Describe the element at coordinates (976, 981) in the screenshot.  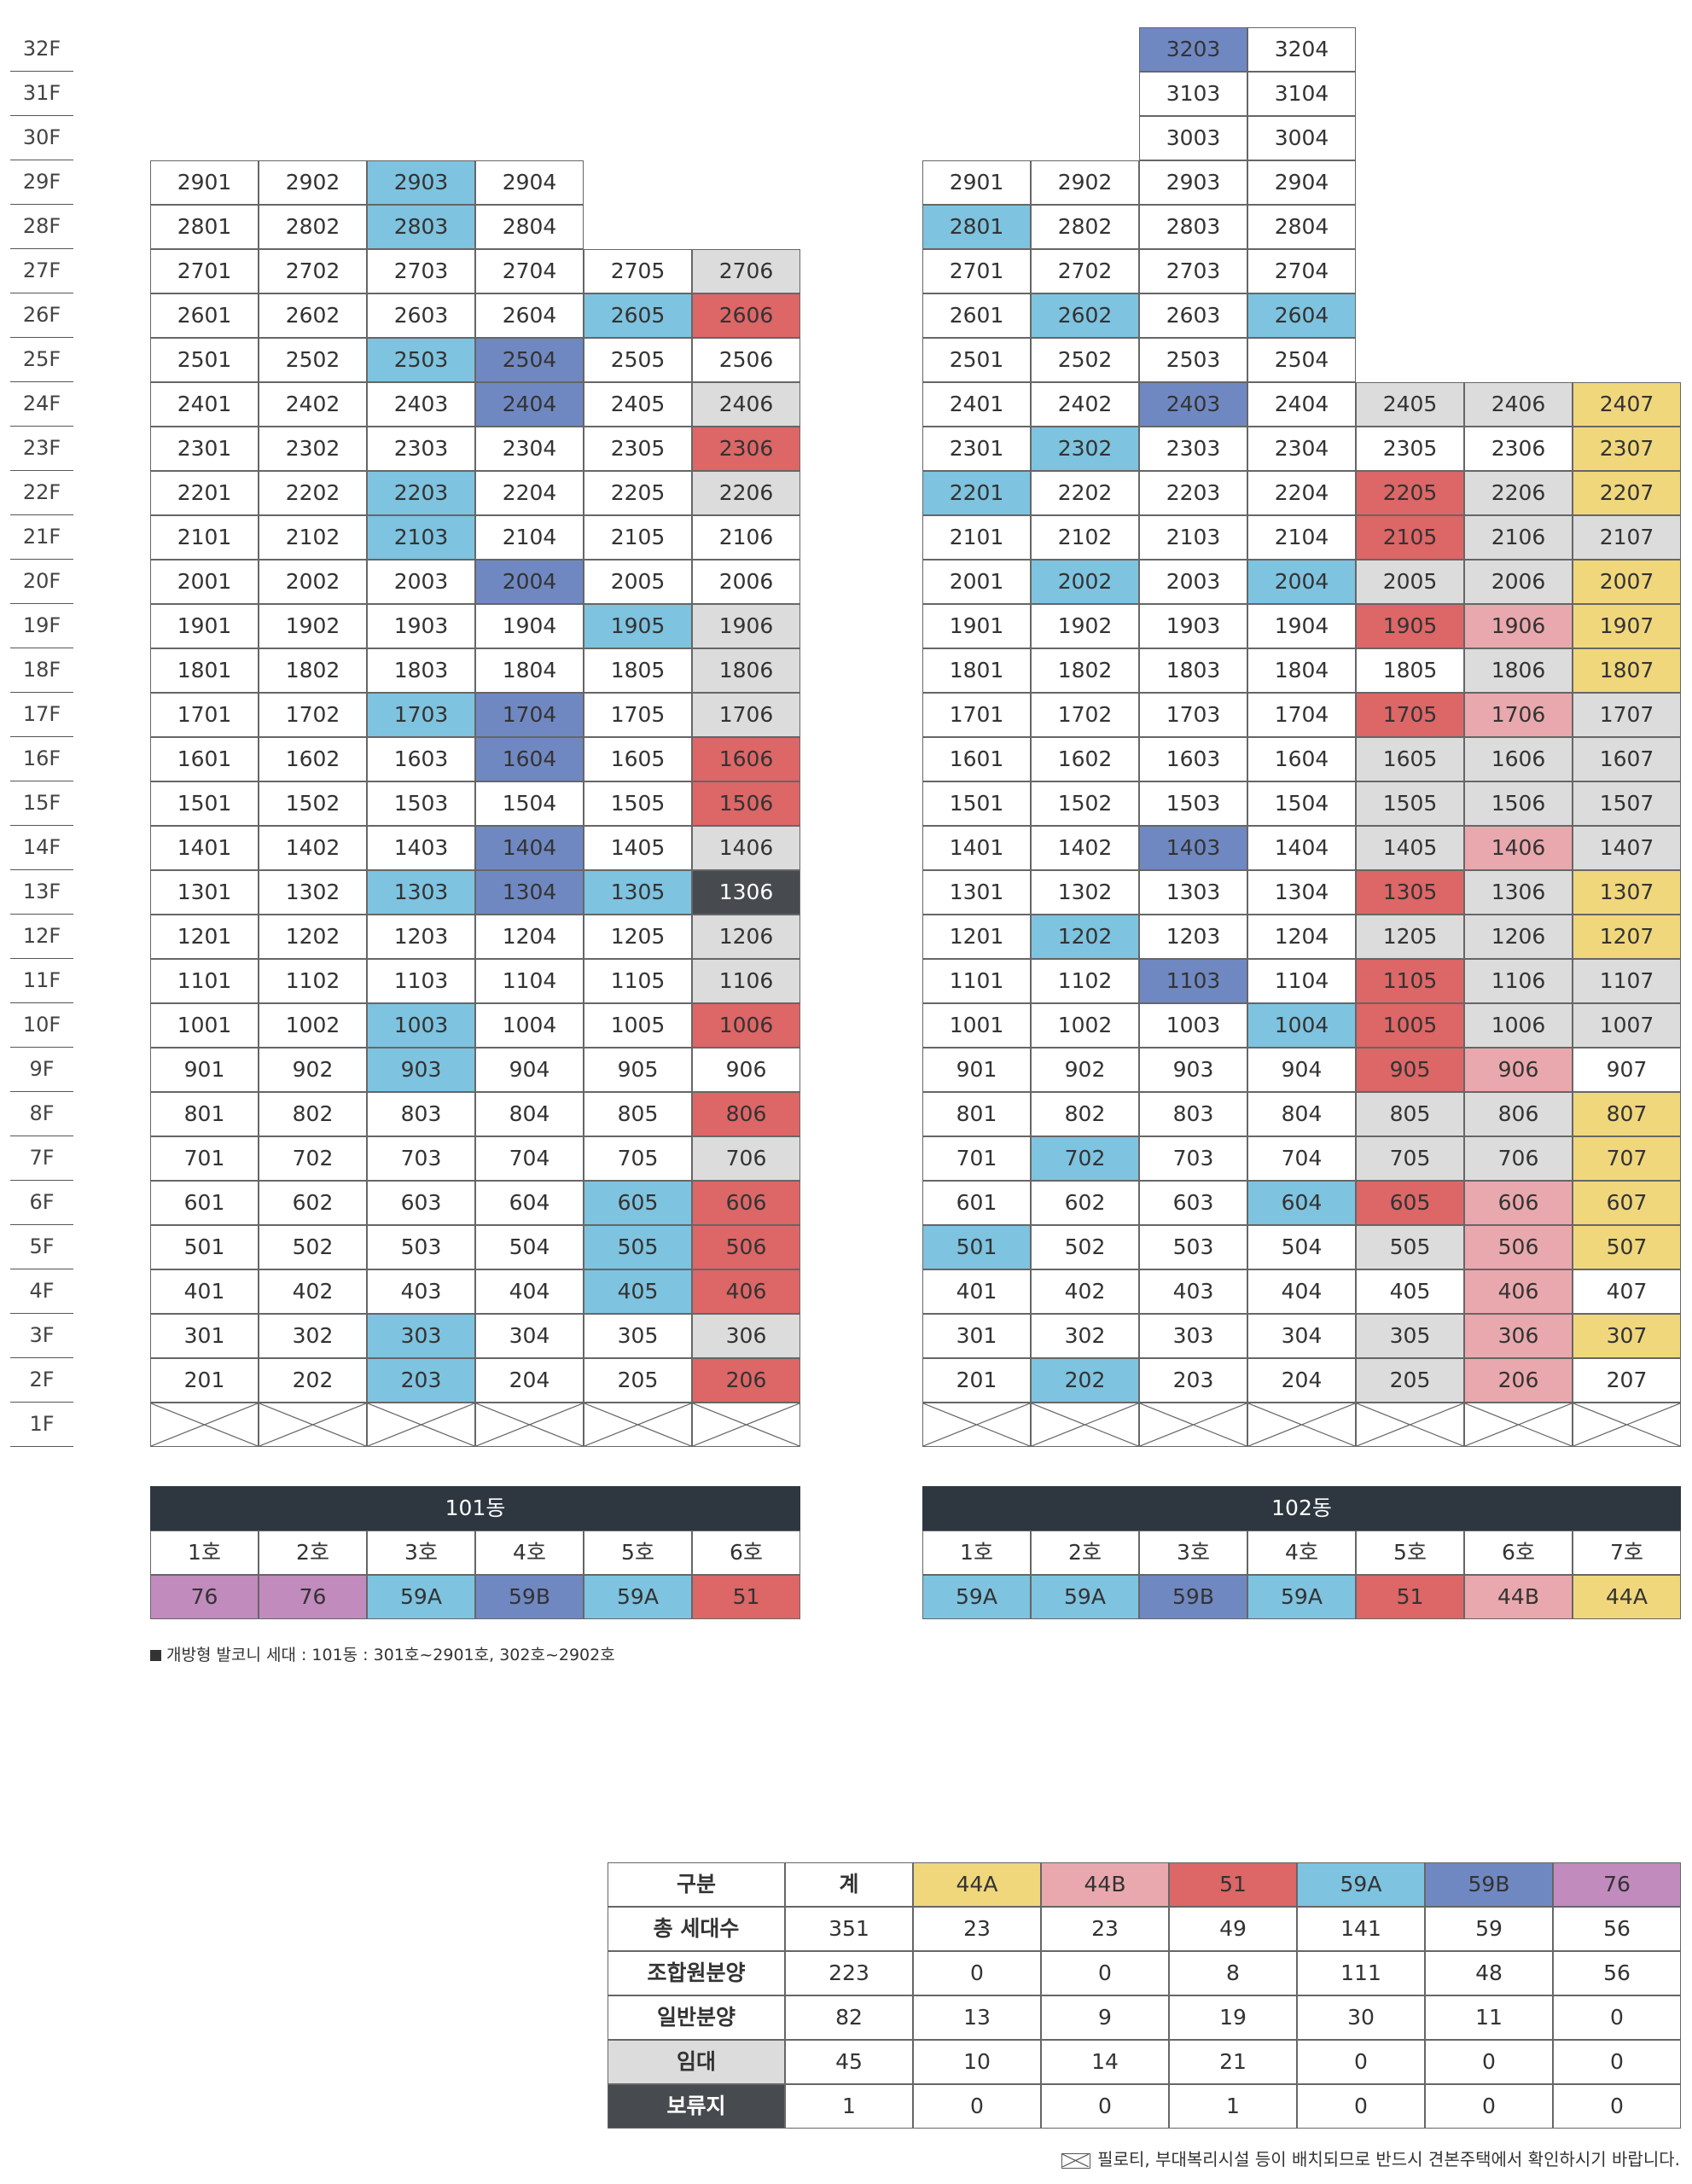
I see `unit-cell: 1101` at that location.